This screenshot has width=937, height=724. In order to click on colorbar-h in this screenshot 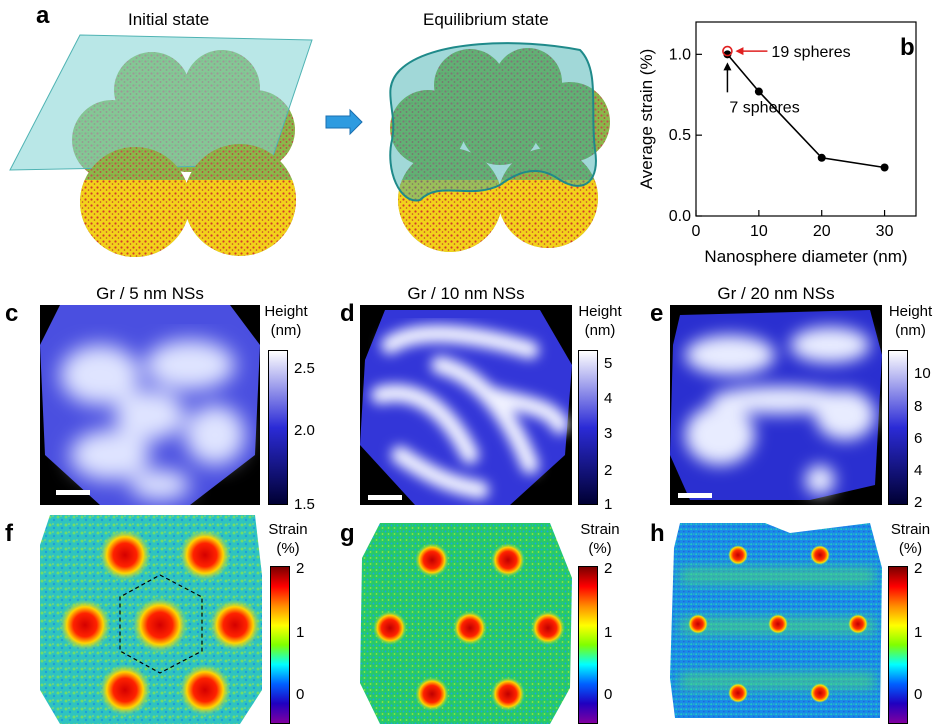, I will do `click(898, 645)`.